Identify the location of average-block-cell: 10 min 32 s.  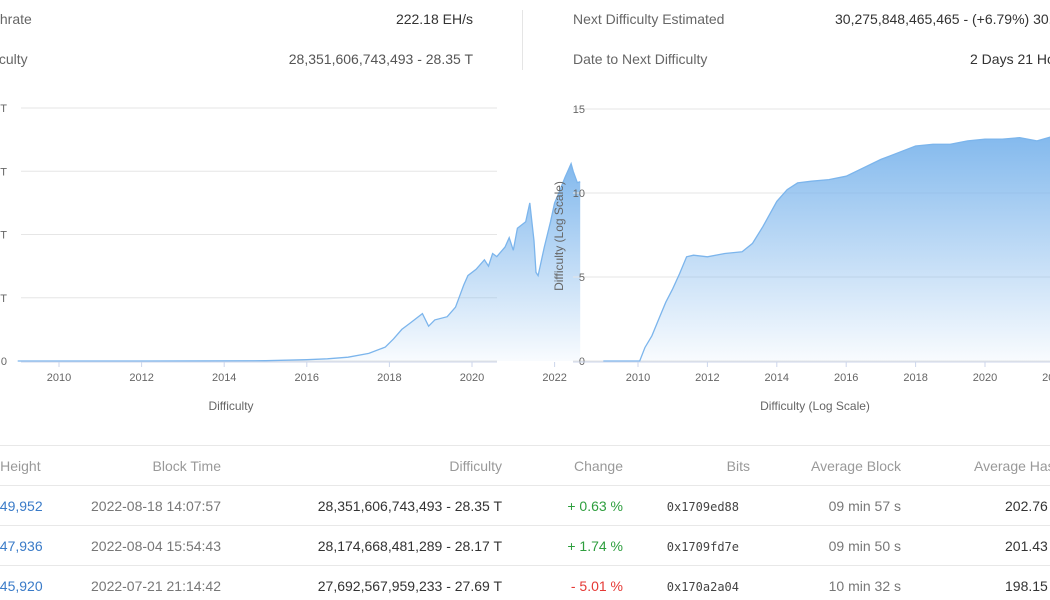
(864, 586).